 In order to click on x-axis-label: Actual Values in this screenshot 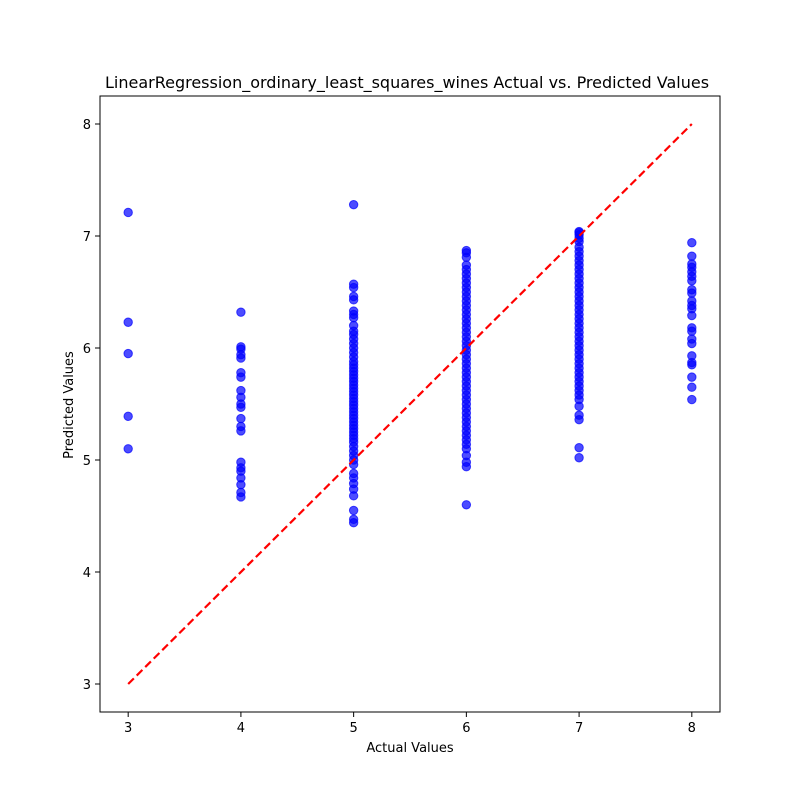, I will do `click(410, 748)`.